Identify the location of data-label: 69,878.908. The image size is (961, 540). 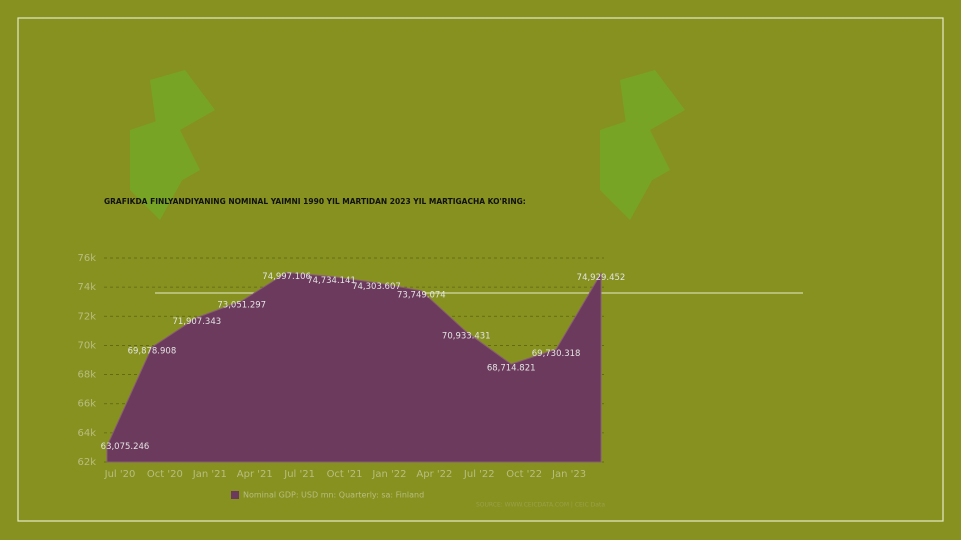
(152, 352).